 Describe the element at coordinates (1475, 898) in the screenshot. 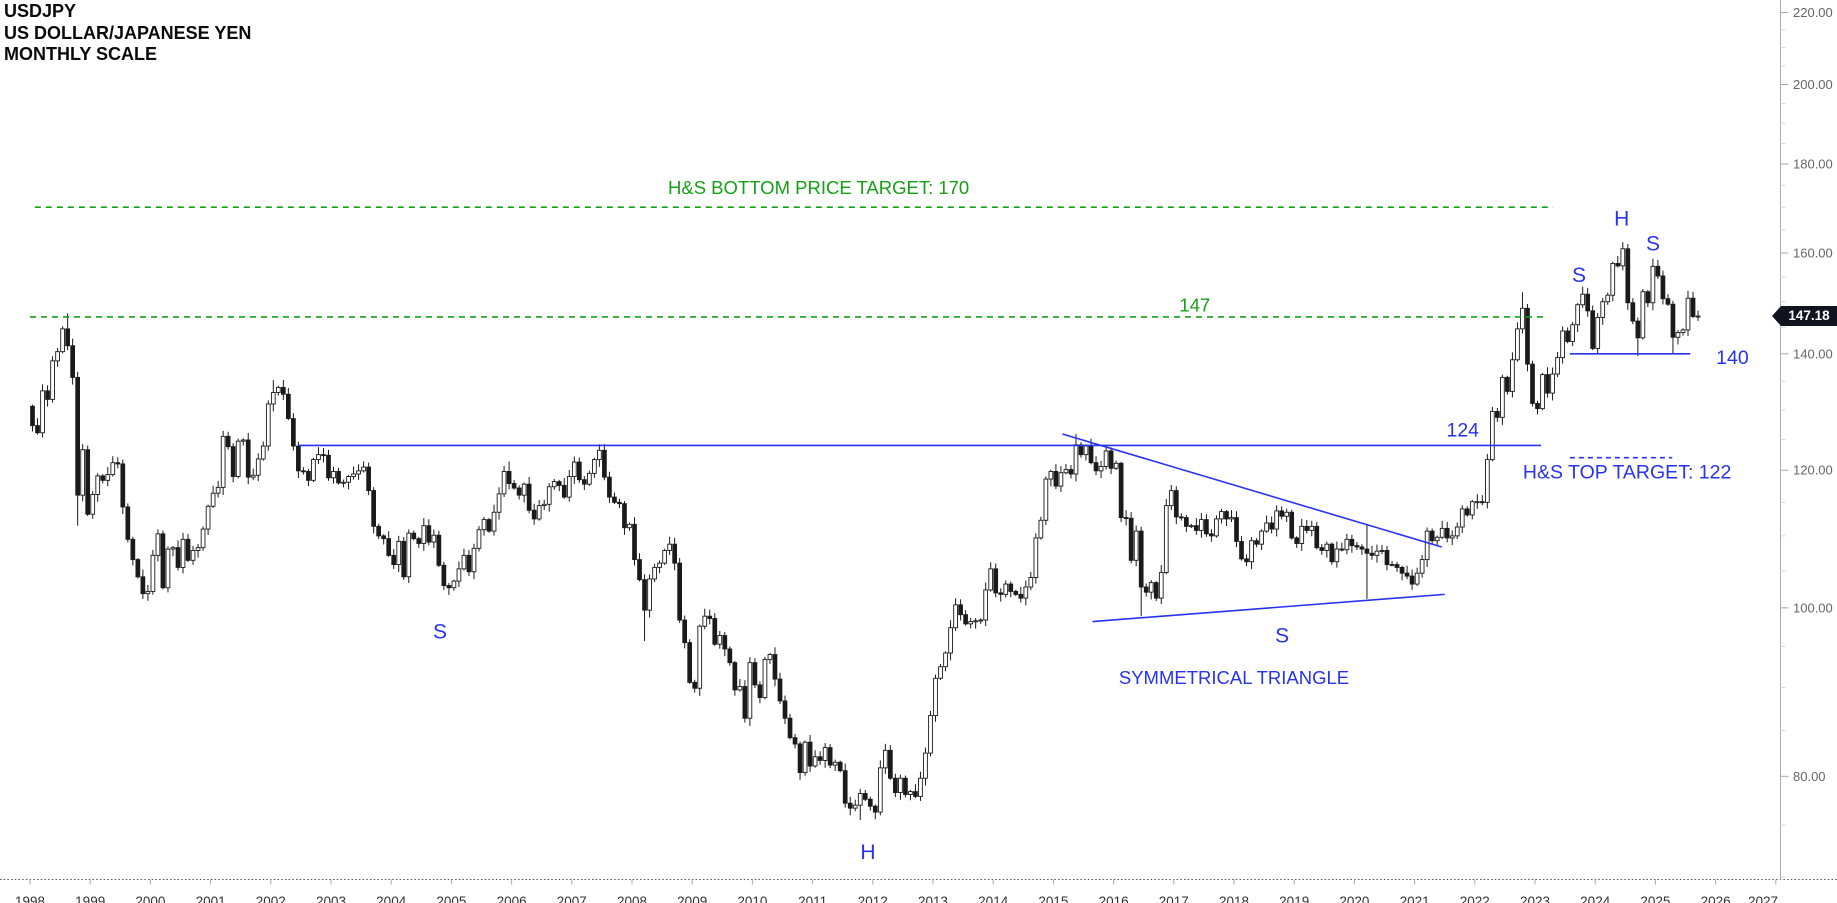

I see `x-axis-year-label: 2022` at that location.